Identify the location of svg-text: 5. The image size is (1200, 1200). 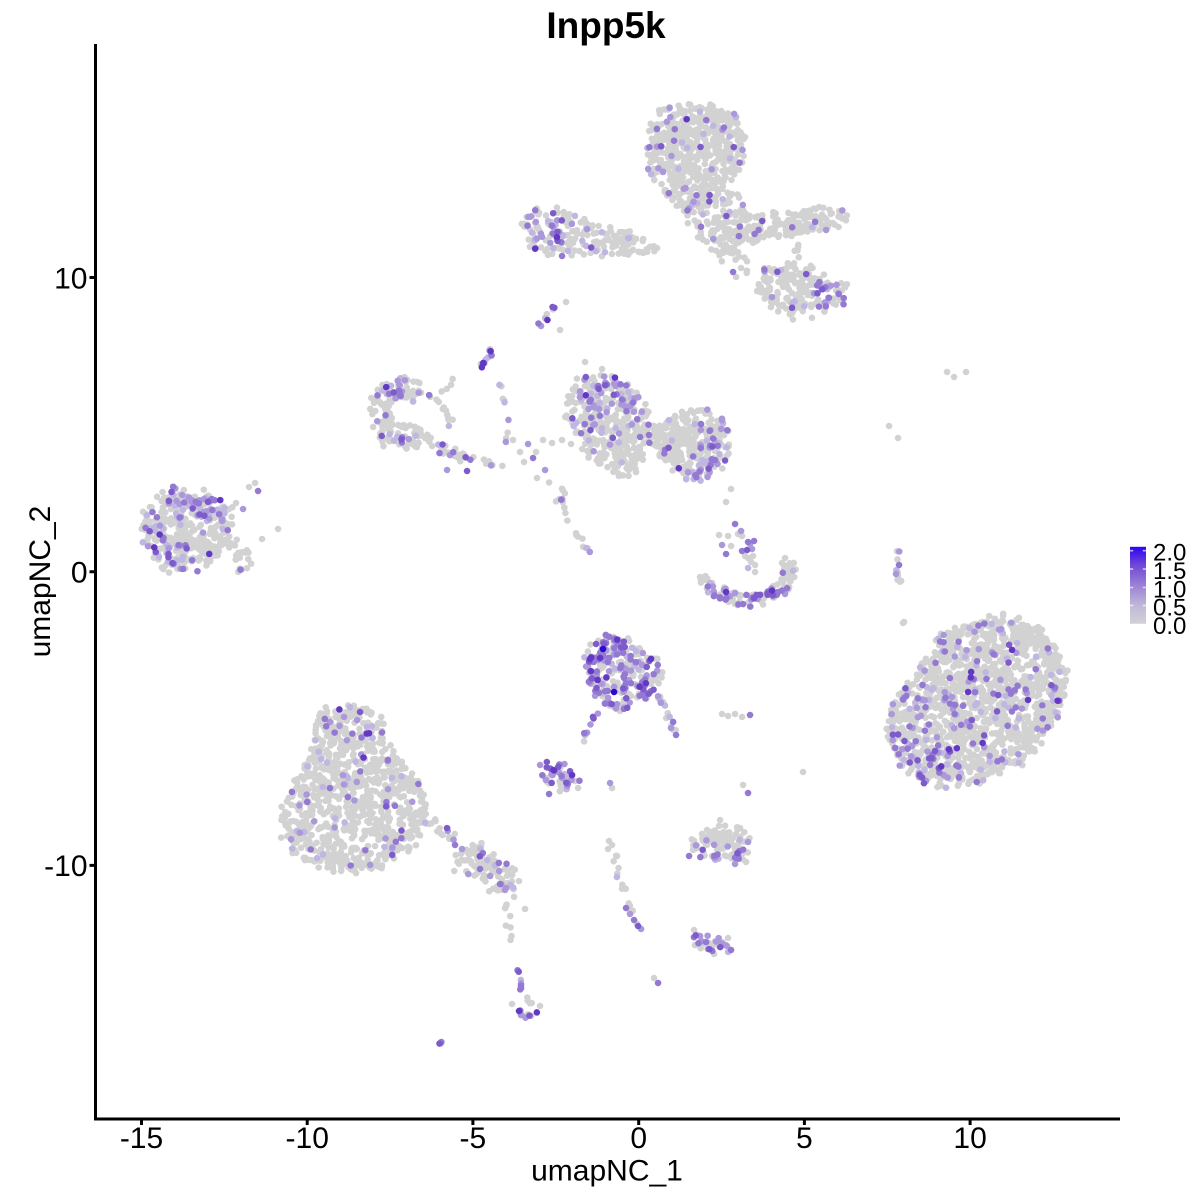
(804, 1138).